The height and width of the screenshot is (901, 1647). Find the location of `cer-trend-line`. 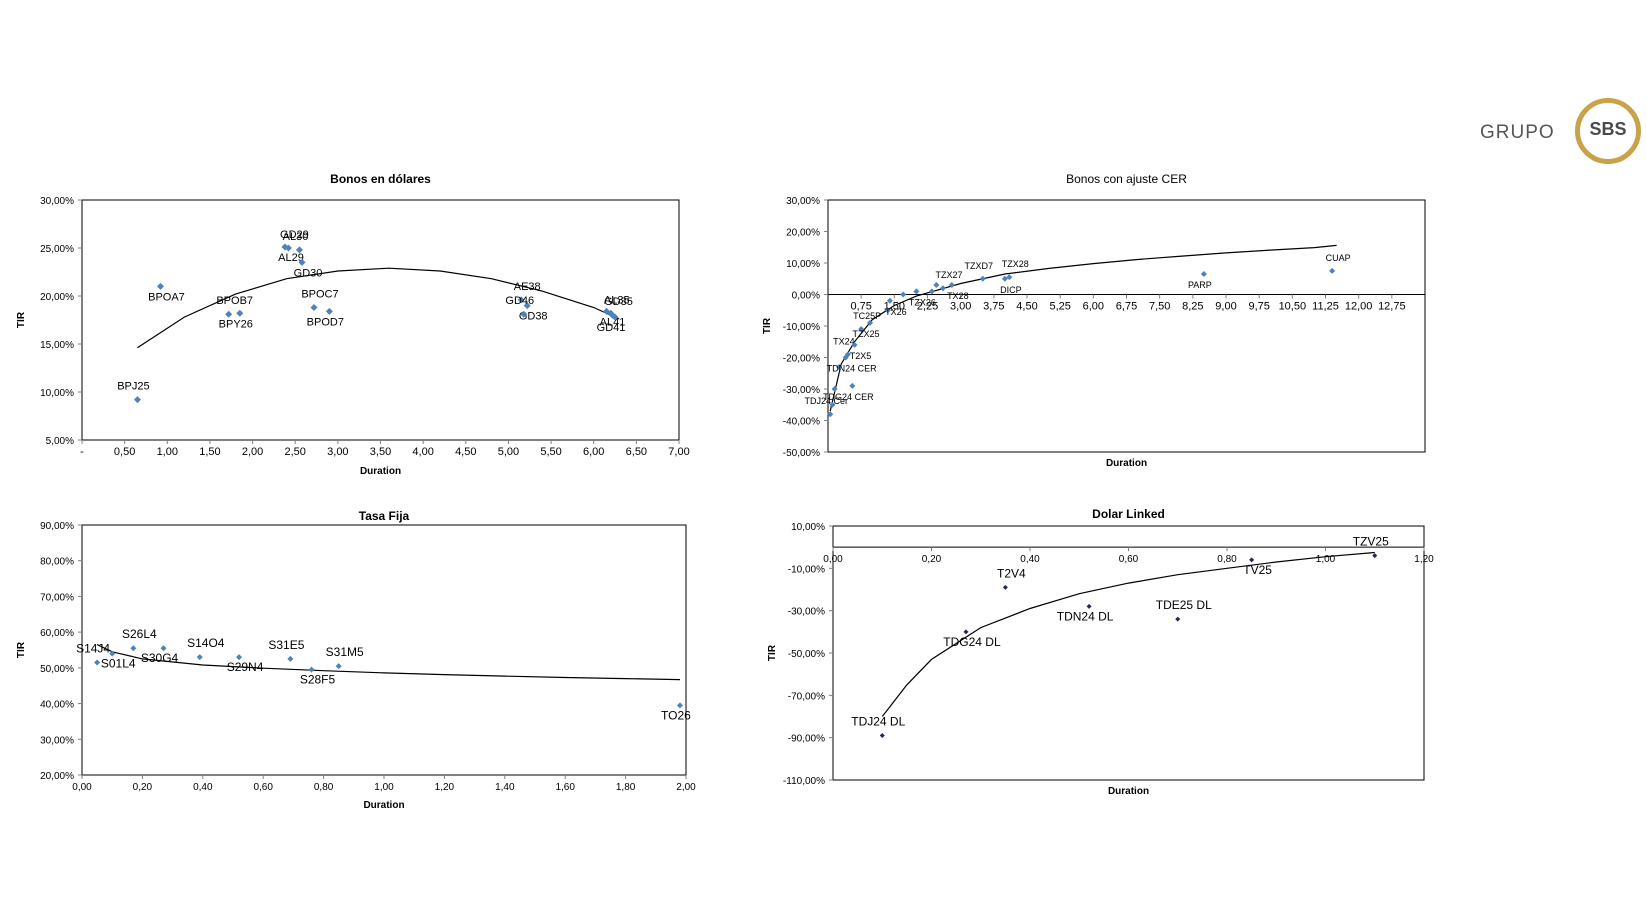

cer-trend-line is located at coordinates (1083, 328).